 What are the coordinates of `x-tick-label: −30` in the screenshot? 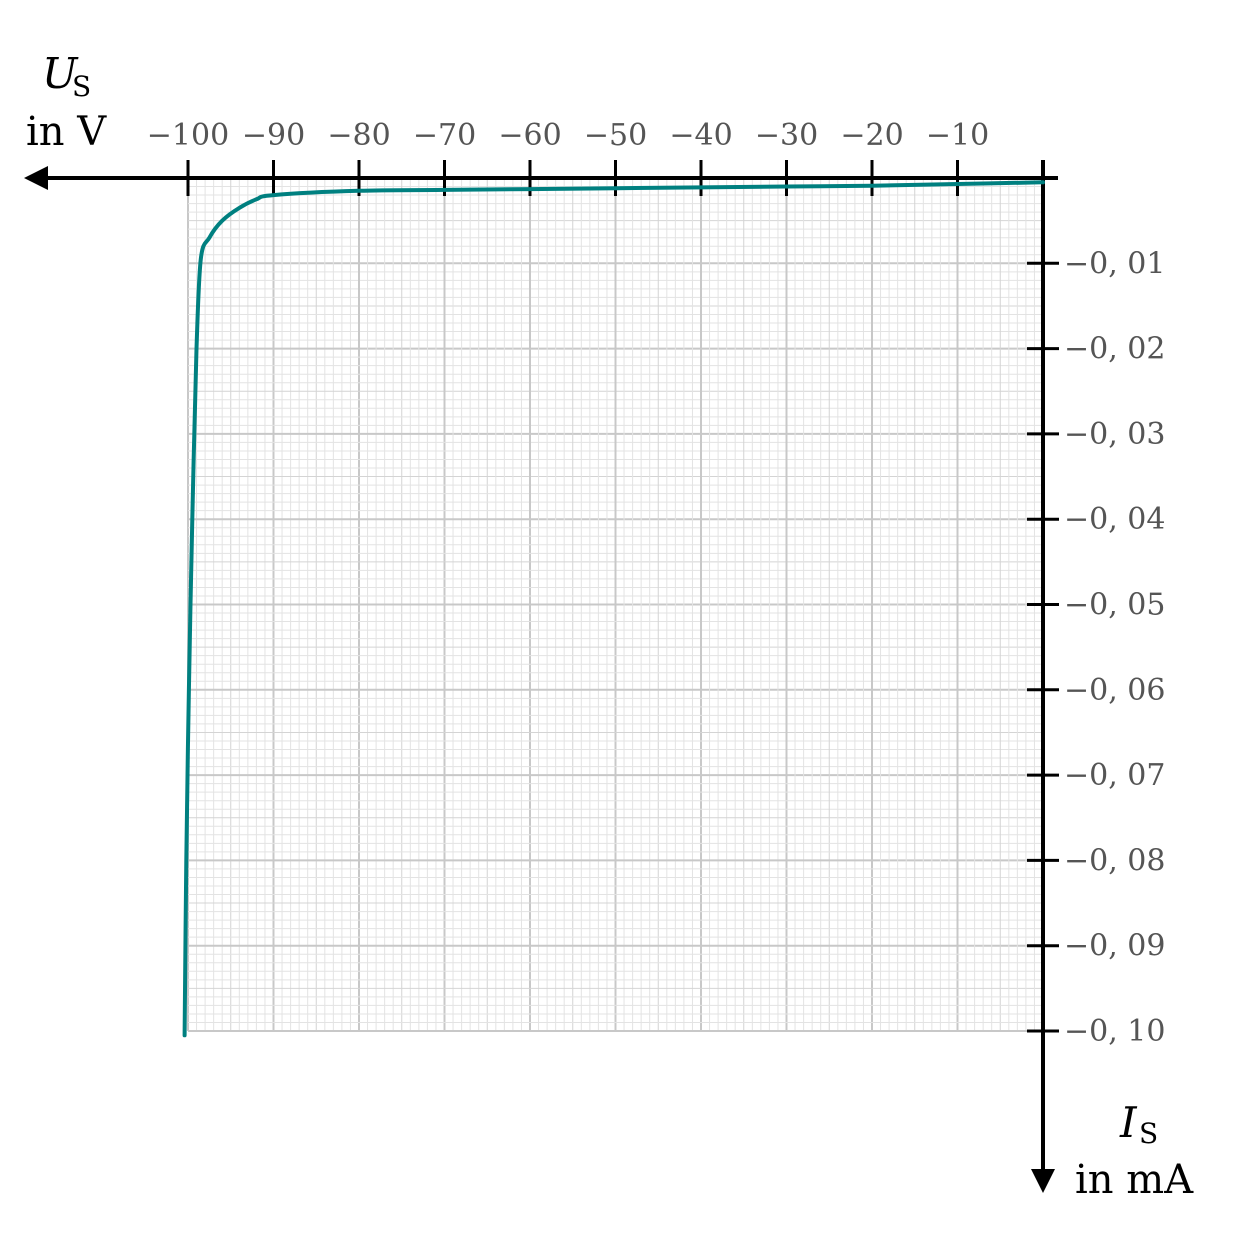 It's located at (786, 135).